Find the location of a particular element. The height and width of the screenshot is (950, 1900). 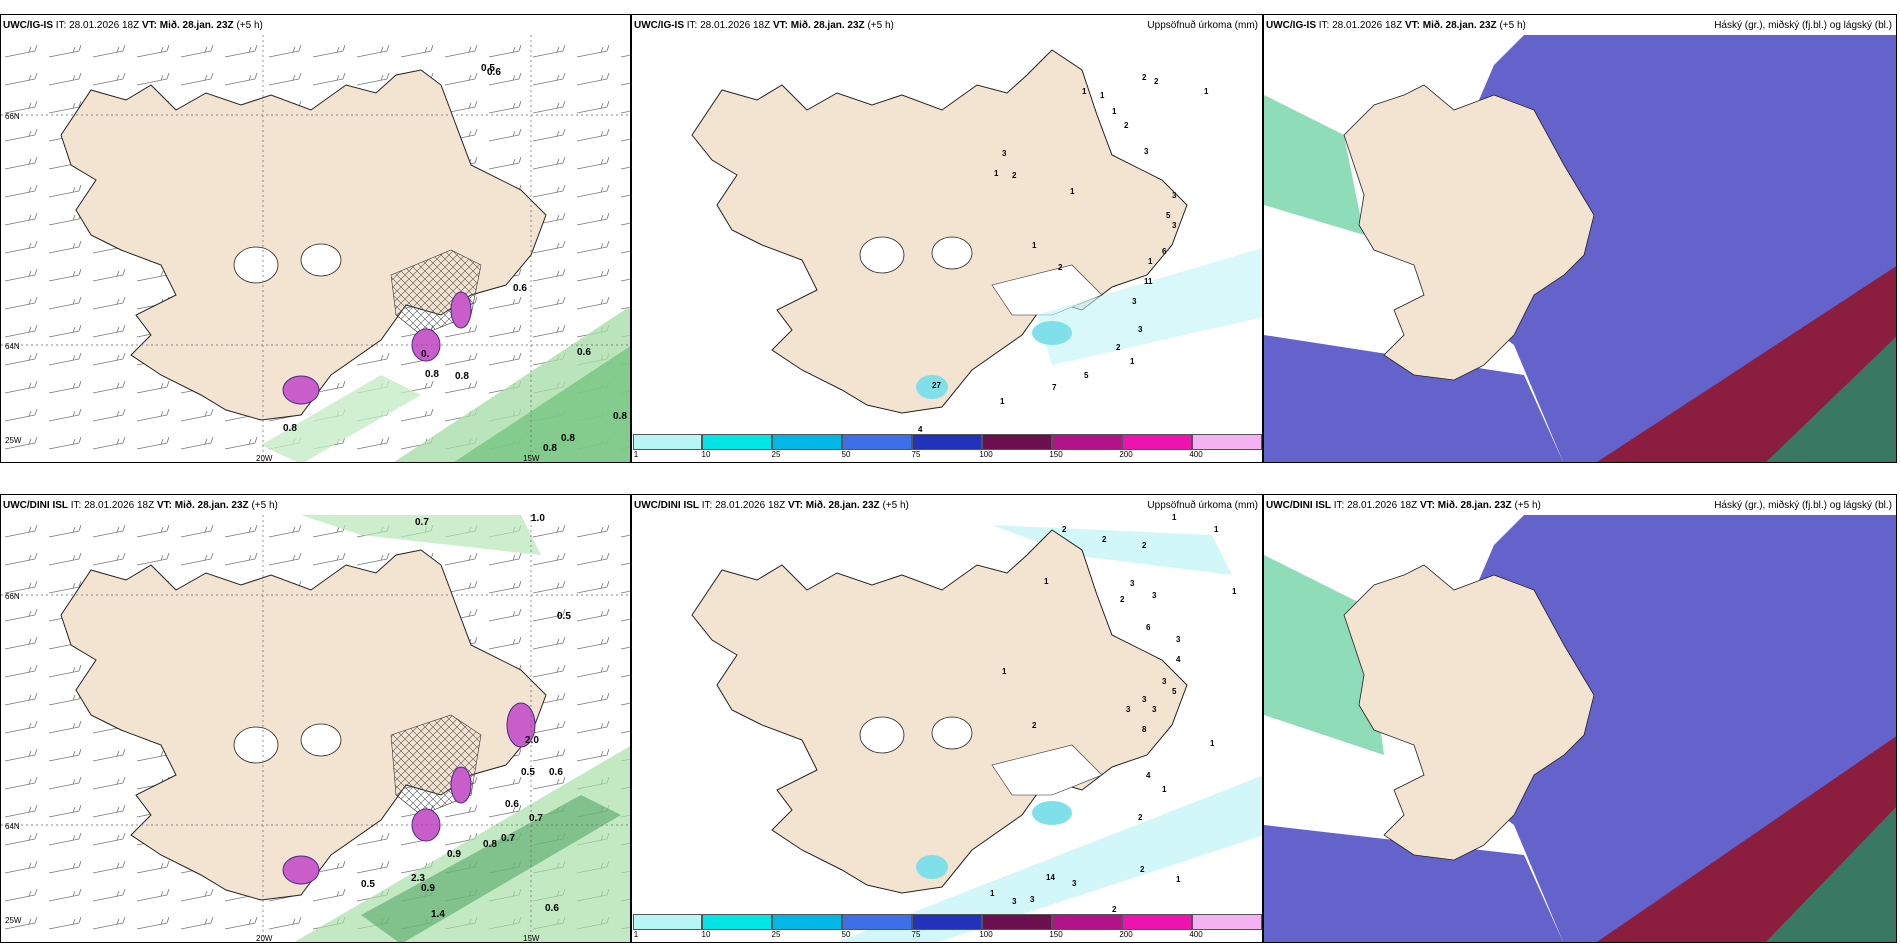

value-label: 1.0 is located at coordinates (538, 518).